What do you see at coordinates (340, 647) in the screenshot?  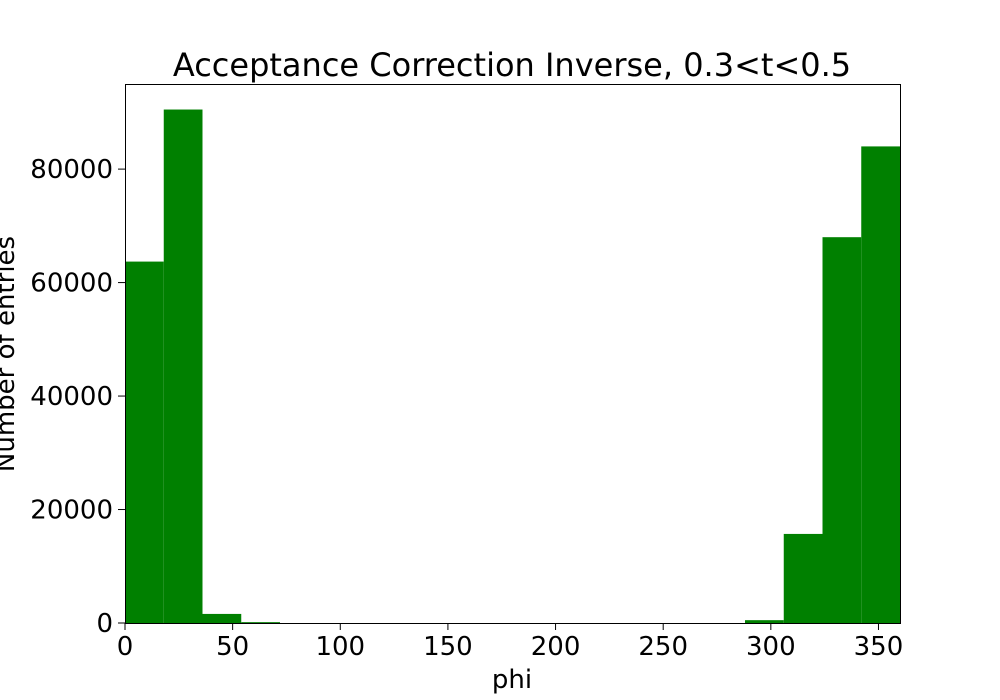 I see `x-tick-label: 100` at bounding box center [340, 647].